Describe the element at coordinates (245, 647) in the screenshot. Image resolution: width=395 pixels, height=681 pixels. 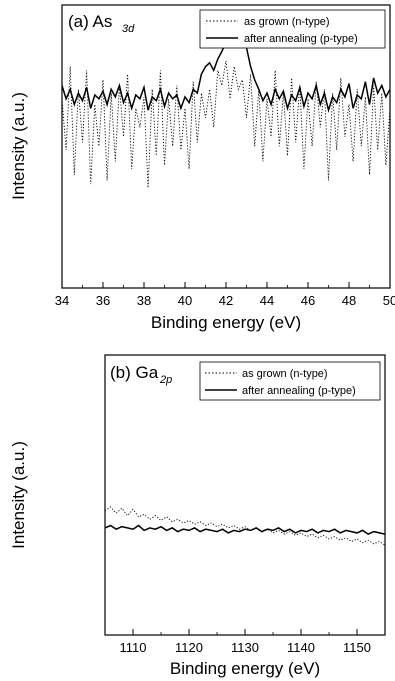
I see `x-tick-label: 1130` at that location.